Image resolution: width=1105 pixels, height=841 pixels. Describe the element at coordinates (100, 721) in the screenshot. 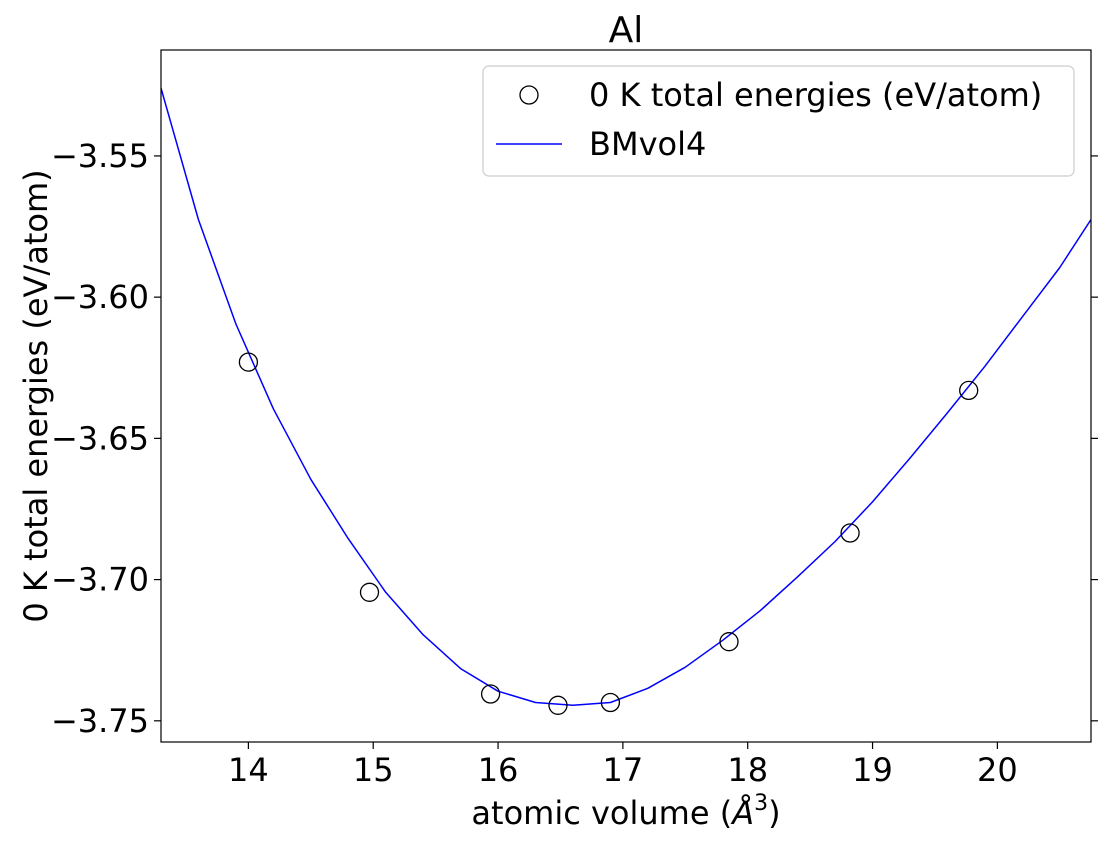

I see `y-tick-label: −3.75` at that location.